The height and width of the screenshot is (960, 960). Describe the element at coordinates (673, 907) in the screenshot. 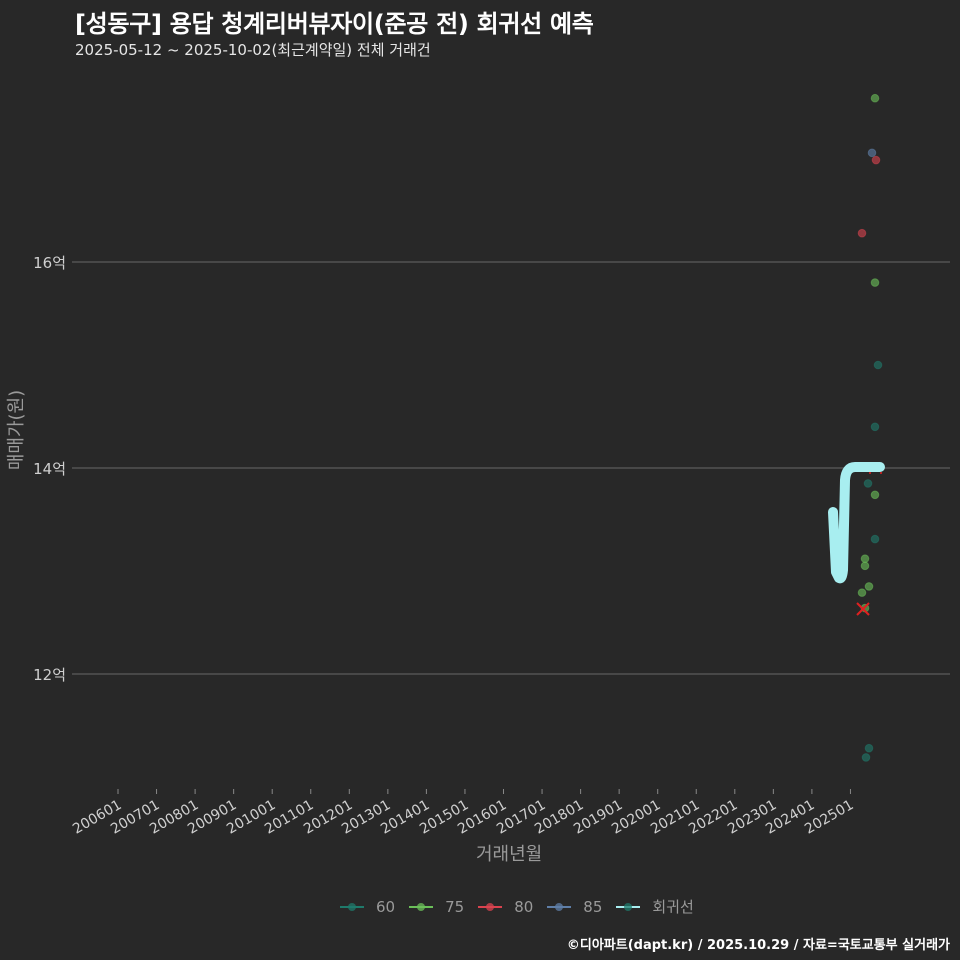

I see `legend-label-regression: 회귀선` at that location.